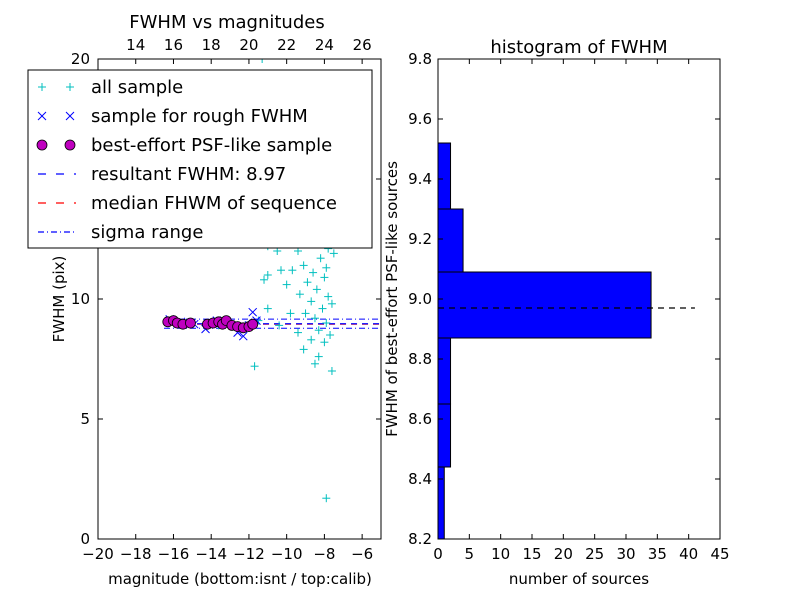 The width and height of the screenshot is (800, 604). I want to click on legend-markers, so click(56, 158).